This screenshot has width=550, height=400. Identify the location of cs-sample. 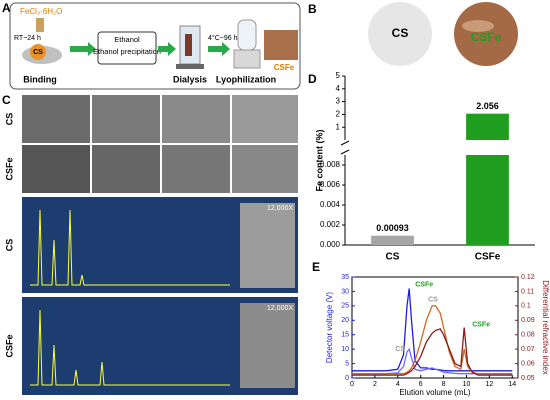
(400, 34).